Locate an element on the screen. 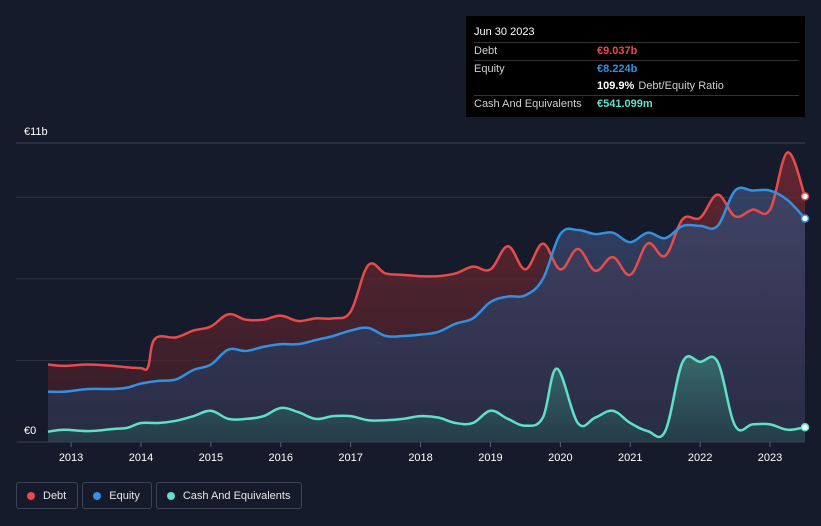  tooltip-row-cash: Cash And Equivalents €541.099m is located at coordinates (636, 104).